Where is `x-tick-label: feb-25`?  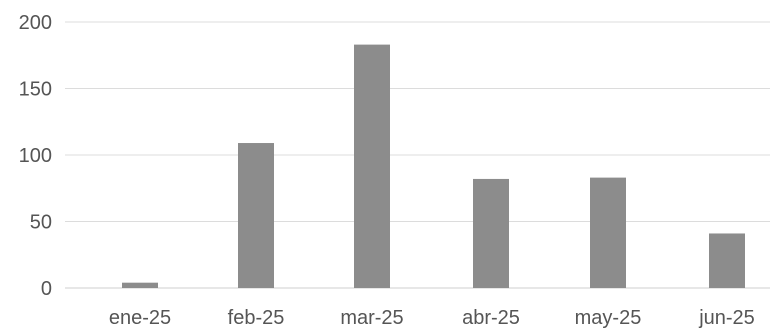 x-tick-label: feb-25 is located at coordinates (256, 318).